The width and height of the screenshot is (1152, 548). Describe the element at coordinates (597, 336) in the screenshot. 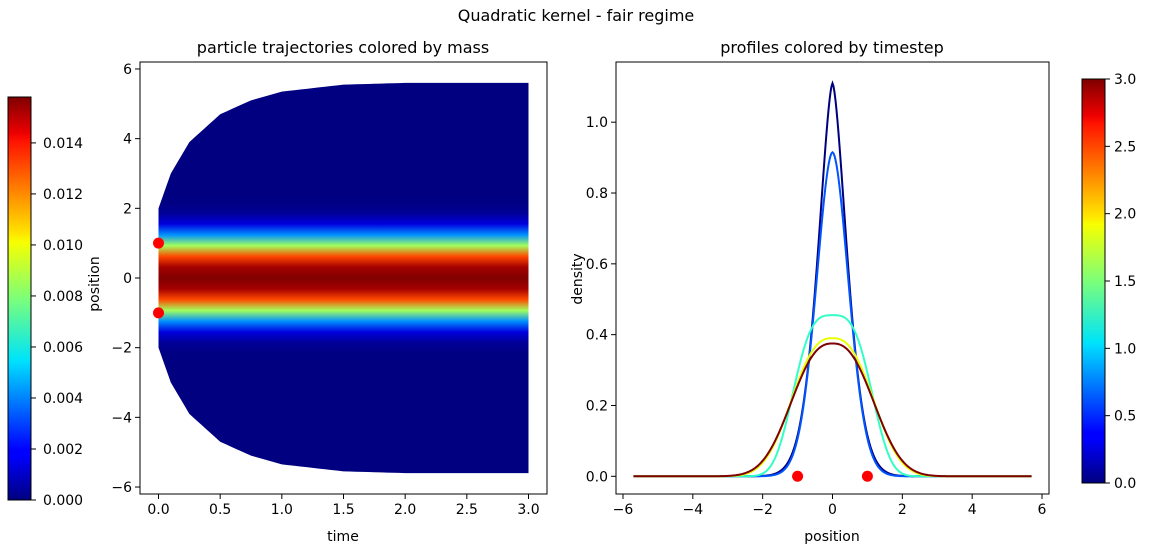

I see `right-y-tick-label: 0.4` at that location.